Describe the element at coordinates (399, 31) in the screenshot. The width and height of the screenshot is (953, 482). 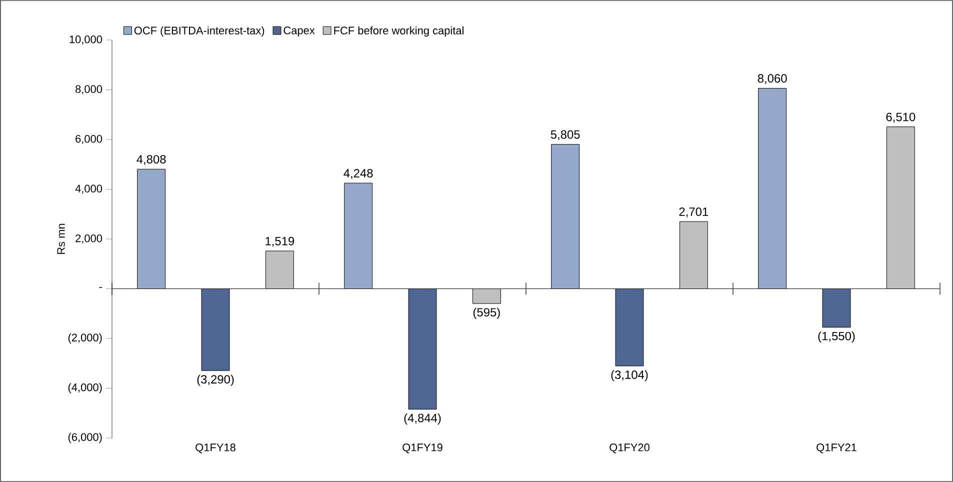
I see `legend-label: FCF before working capital` at that location.